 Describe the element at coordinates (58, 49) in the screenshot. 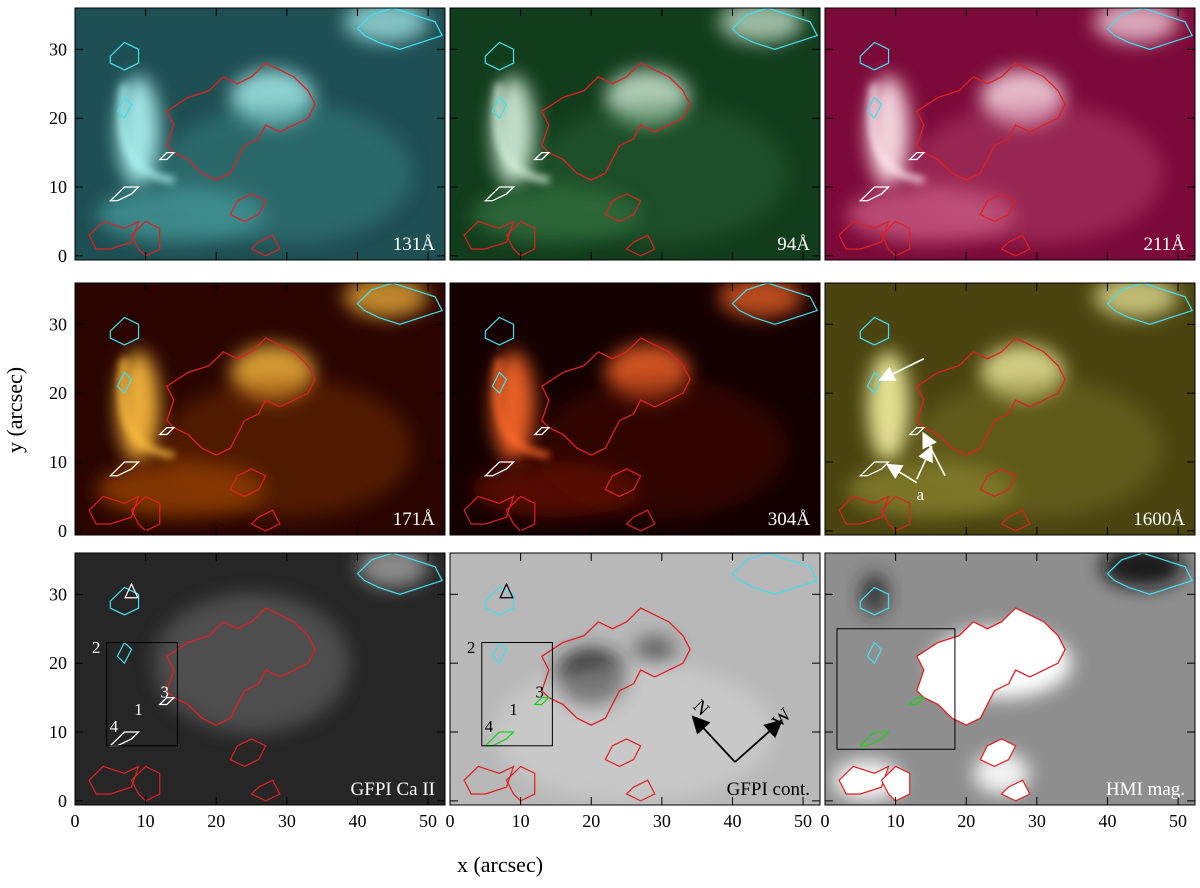

I see `y-tick-label: 30` at that location.